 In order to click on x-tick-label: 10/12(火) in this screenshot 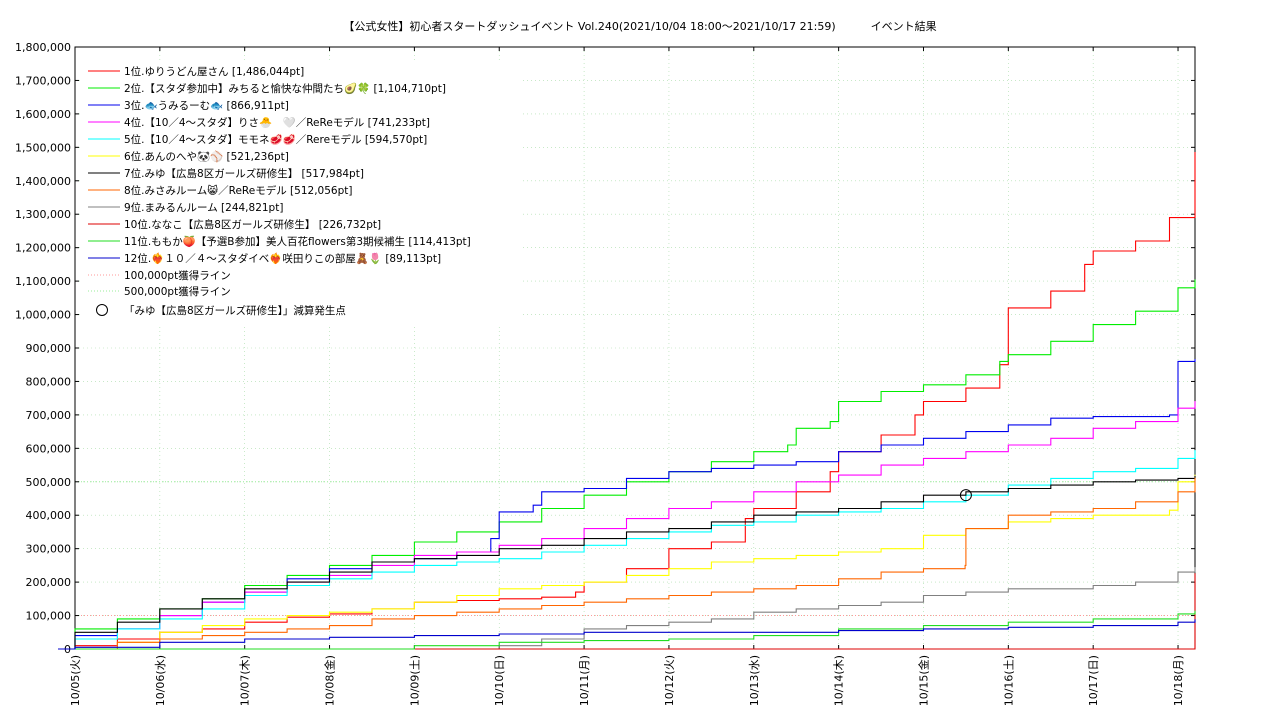, I will do `click(669, 680)`.